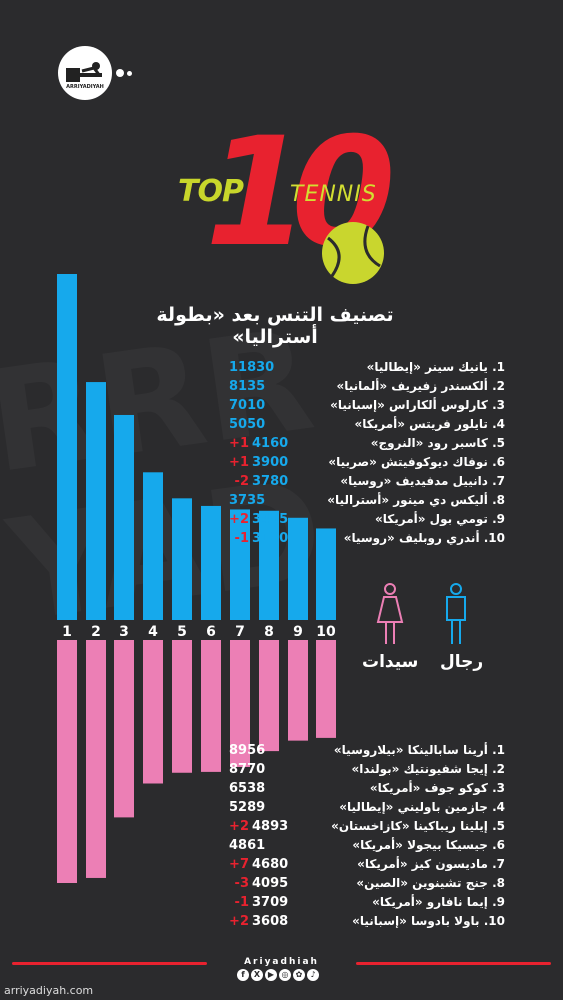 Image resolution: width=563 pixels, height=1000 pixels. I want to click on women-rank-row: 7. ماديسون كيز «أمريكا» +7 4680, so click(370, 866).